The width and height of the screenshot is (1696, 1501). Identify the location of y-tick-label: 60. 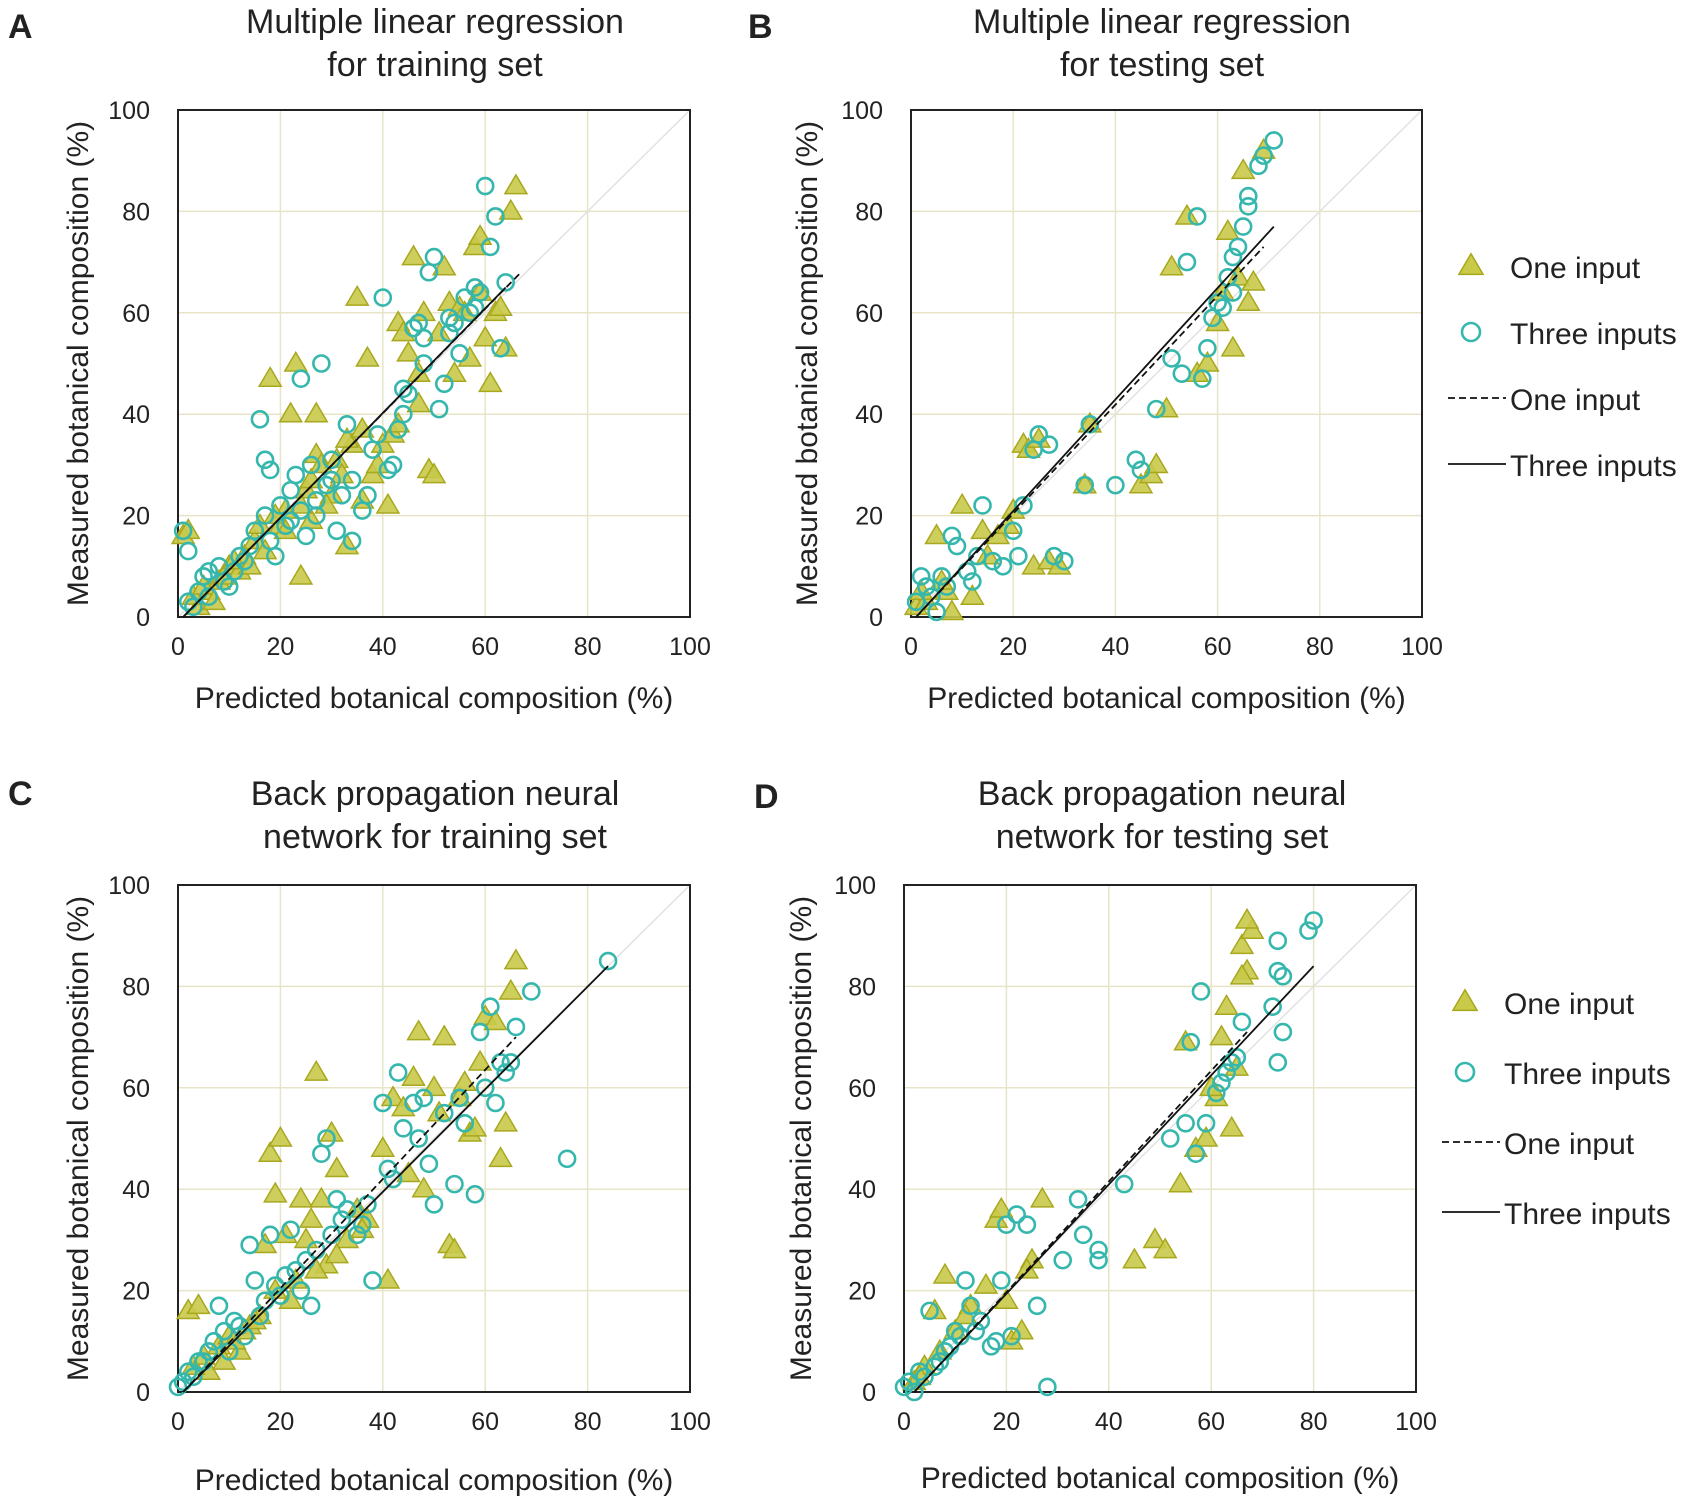
(136, 1089).